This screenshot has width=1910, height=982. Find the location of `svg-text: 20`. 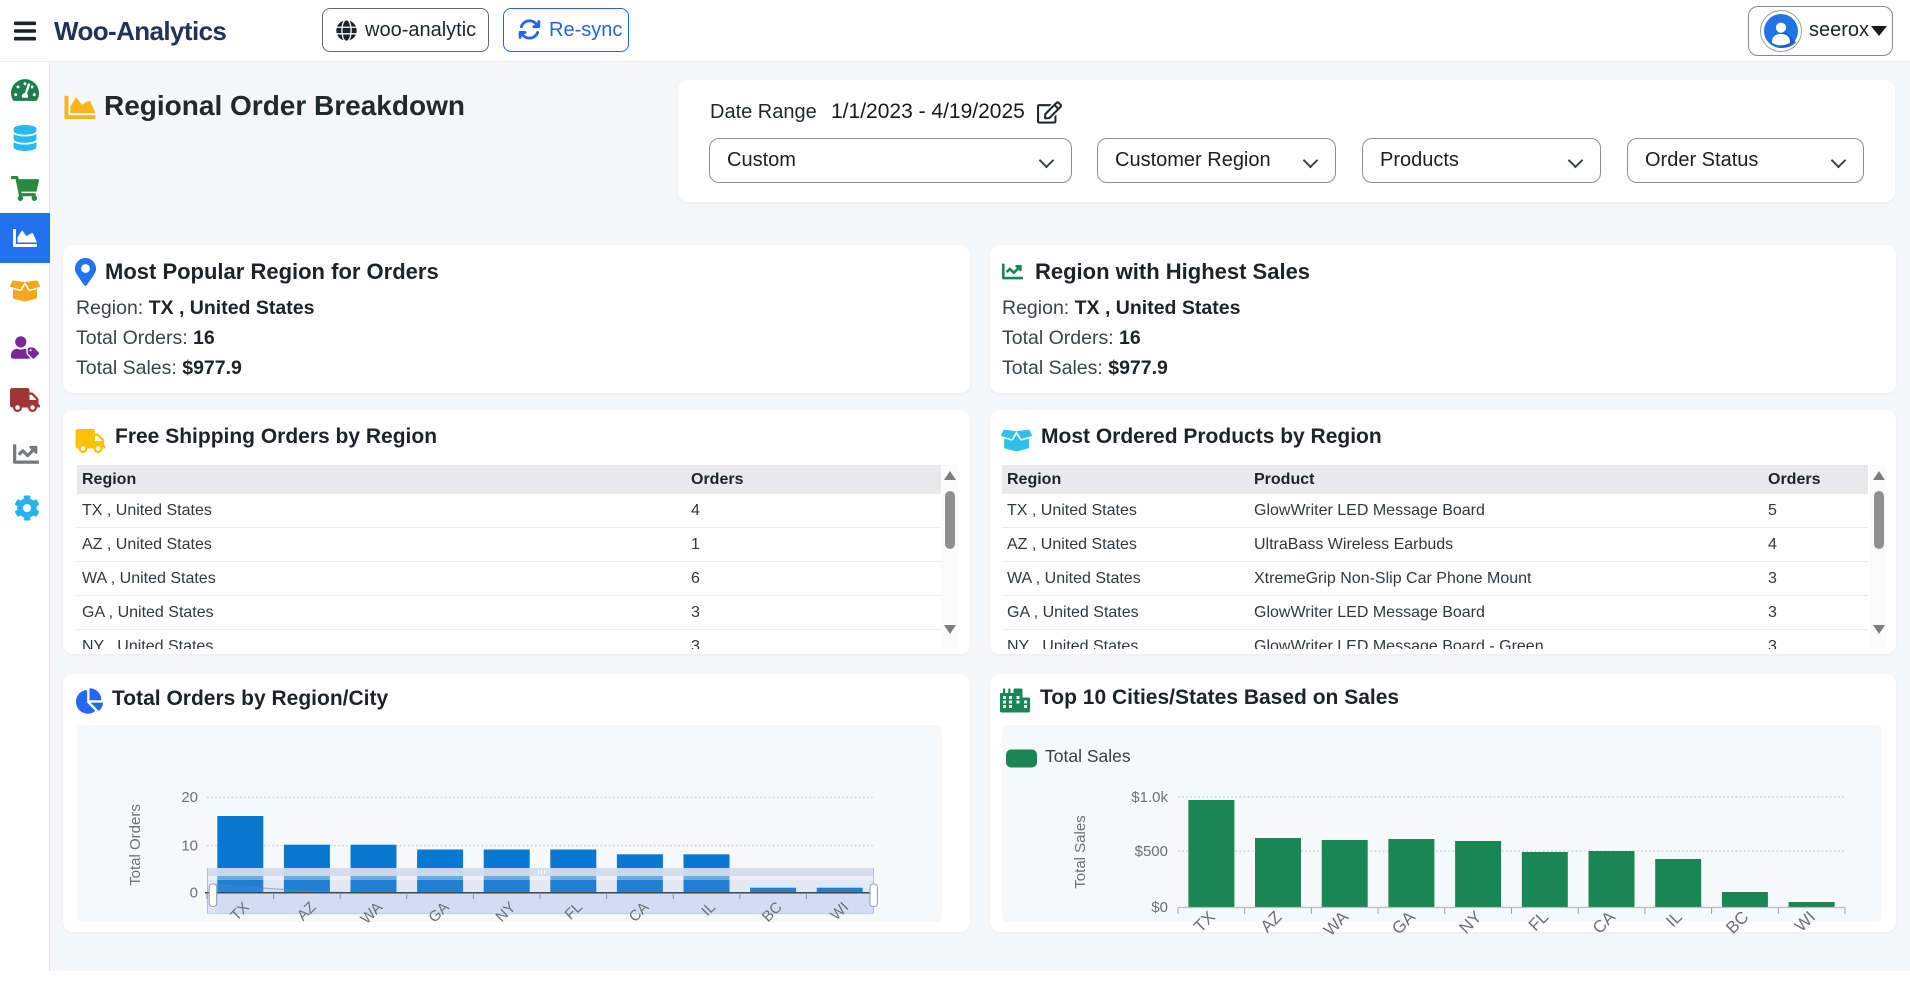

svg-text: 20 is located at coordinates (189, 797).